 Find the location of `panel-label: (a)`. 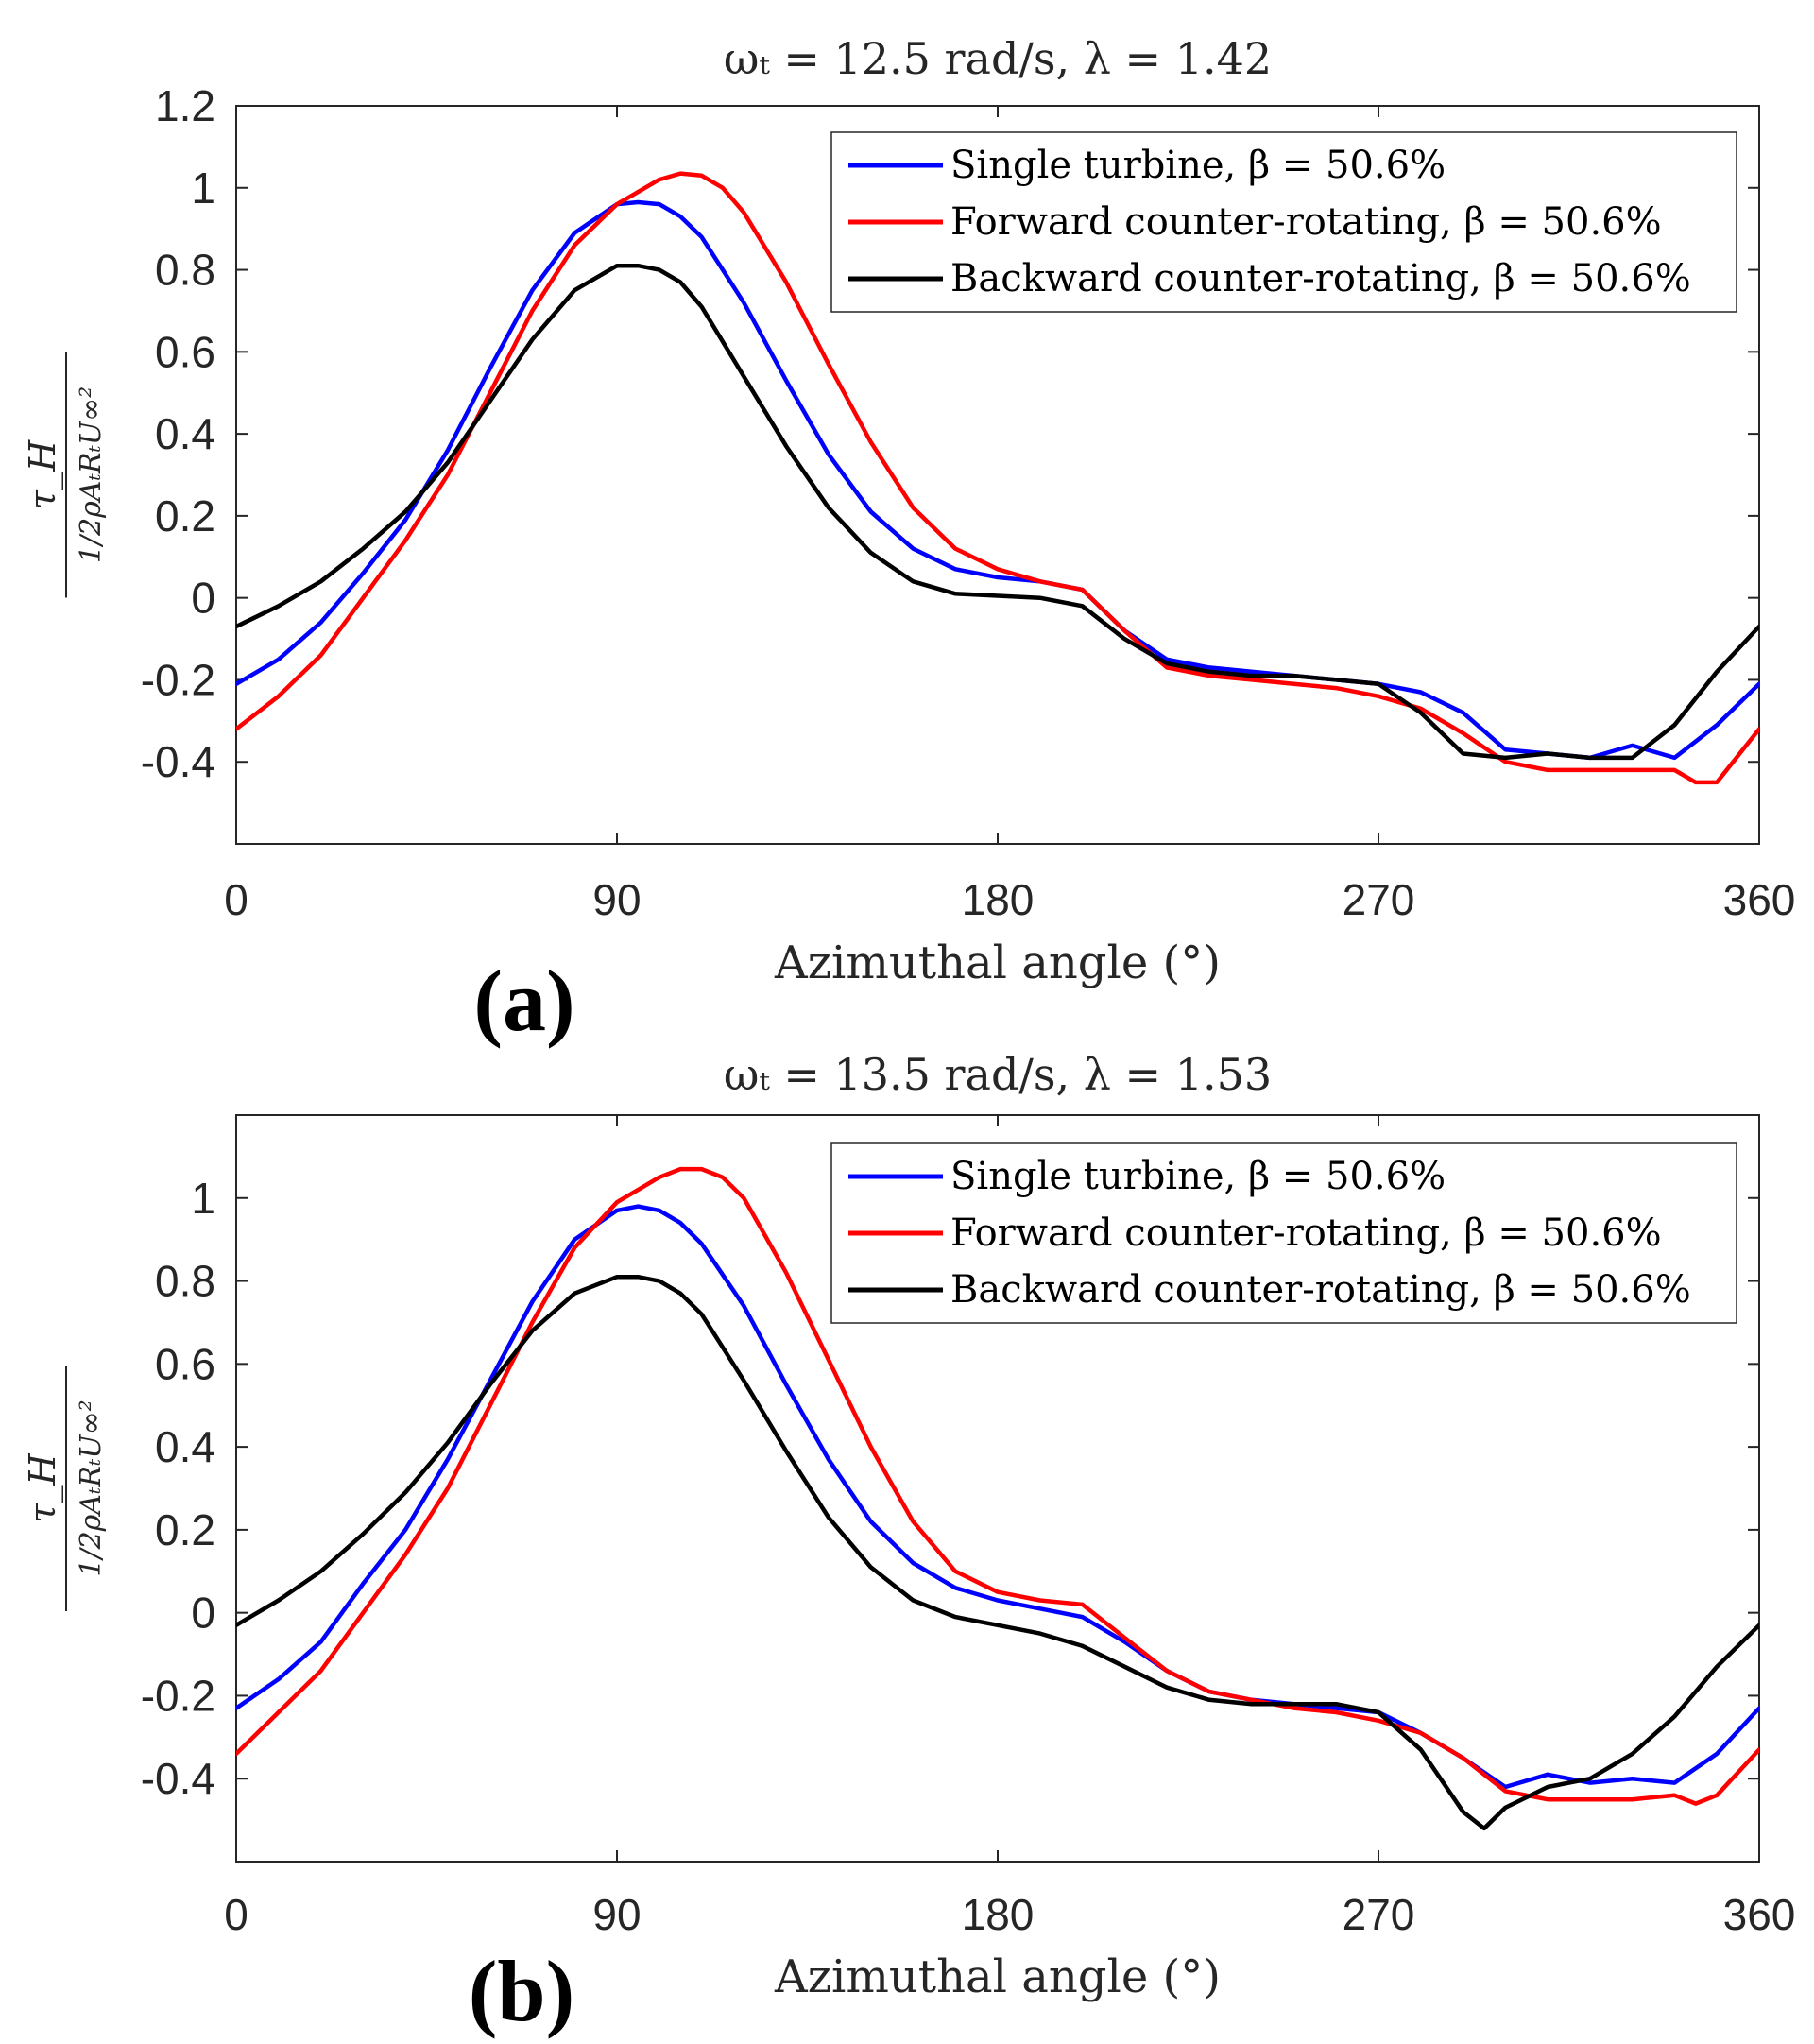

panel-label: (a) is located at coordinates (524, 1001).